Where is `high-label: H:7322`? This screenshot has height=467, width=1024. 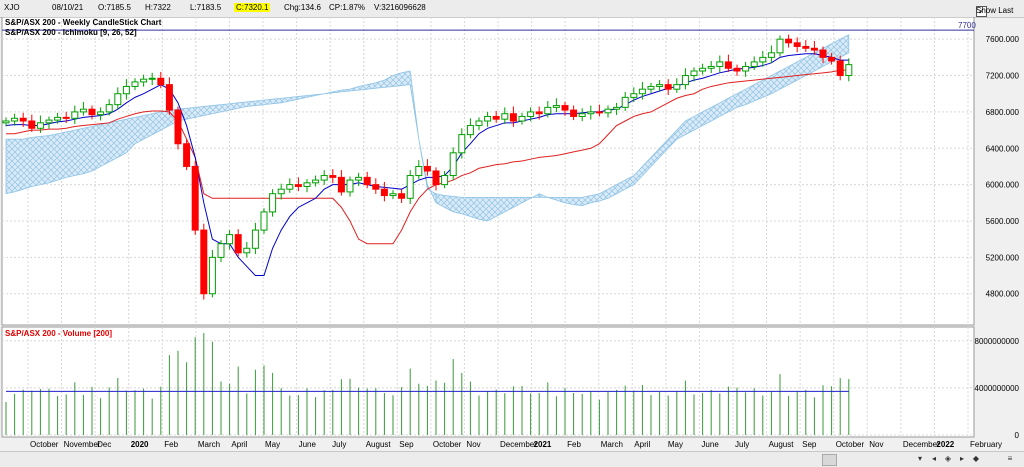
high-label: H:7322 is located at coordinates (158, 7).